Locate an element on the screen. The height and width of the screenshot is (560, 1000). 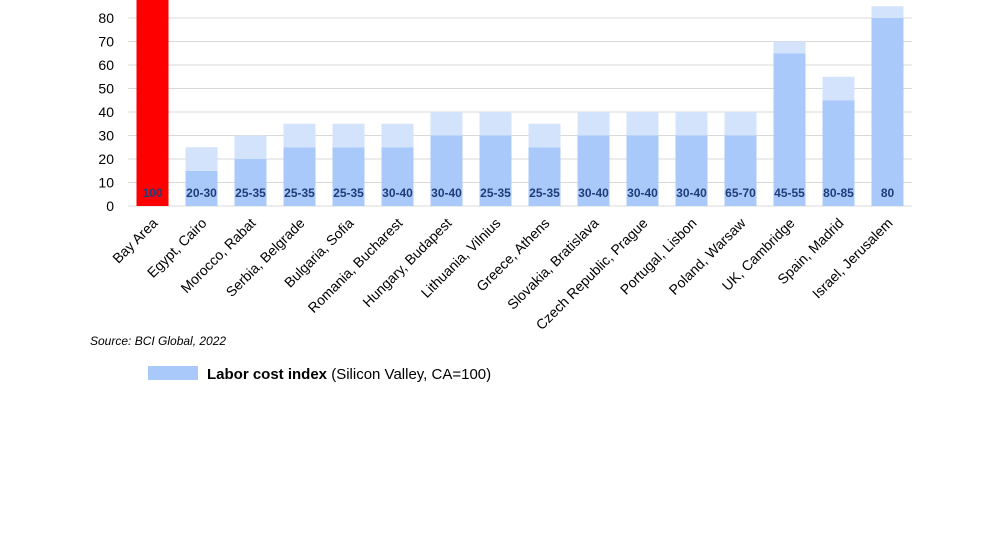
y-tick-label: 0 is located at coordinates (110, 206).